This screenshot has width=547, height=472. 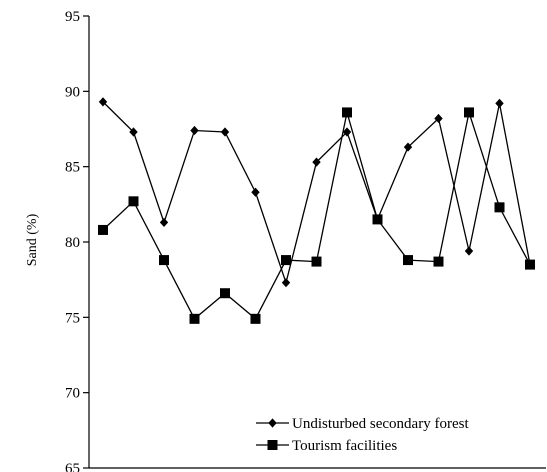 What do you see at coordinates (32, 239) in the screenshot?
I see `y-axis-label: Sand (%)` at bounding box center [32, 239].